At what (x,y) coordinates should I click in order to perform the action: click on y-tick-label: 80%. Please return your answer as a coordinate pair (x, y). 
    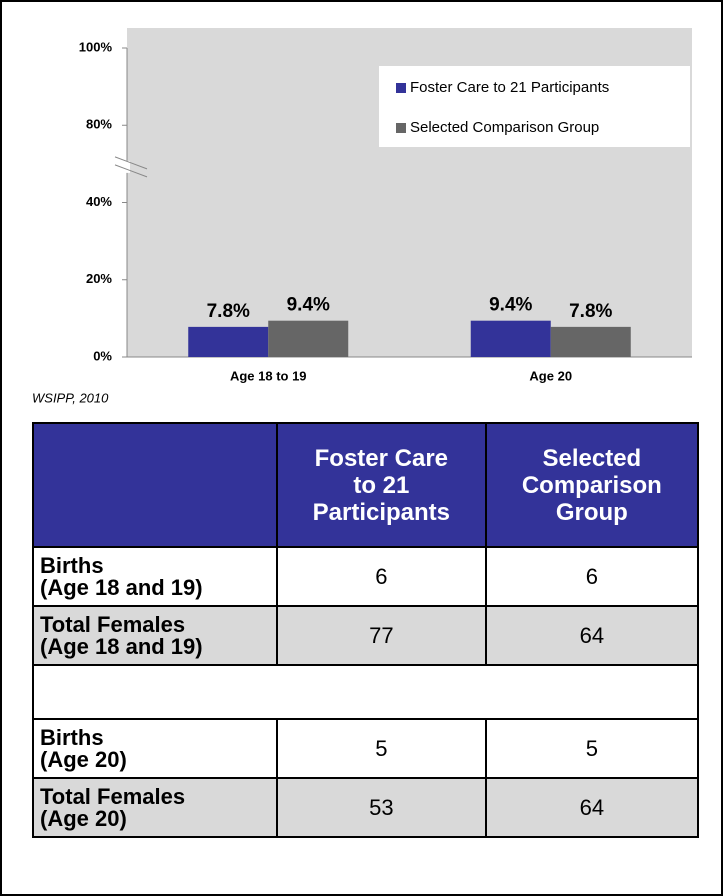
    Looking at the image, I should click on (99, 124).